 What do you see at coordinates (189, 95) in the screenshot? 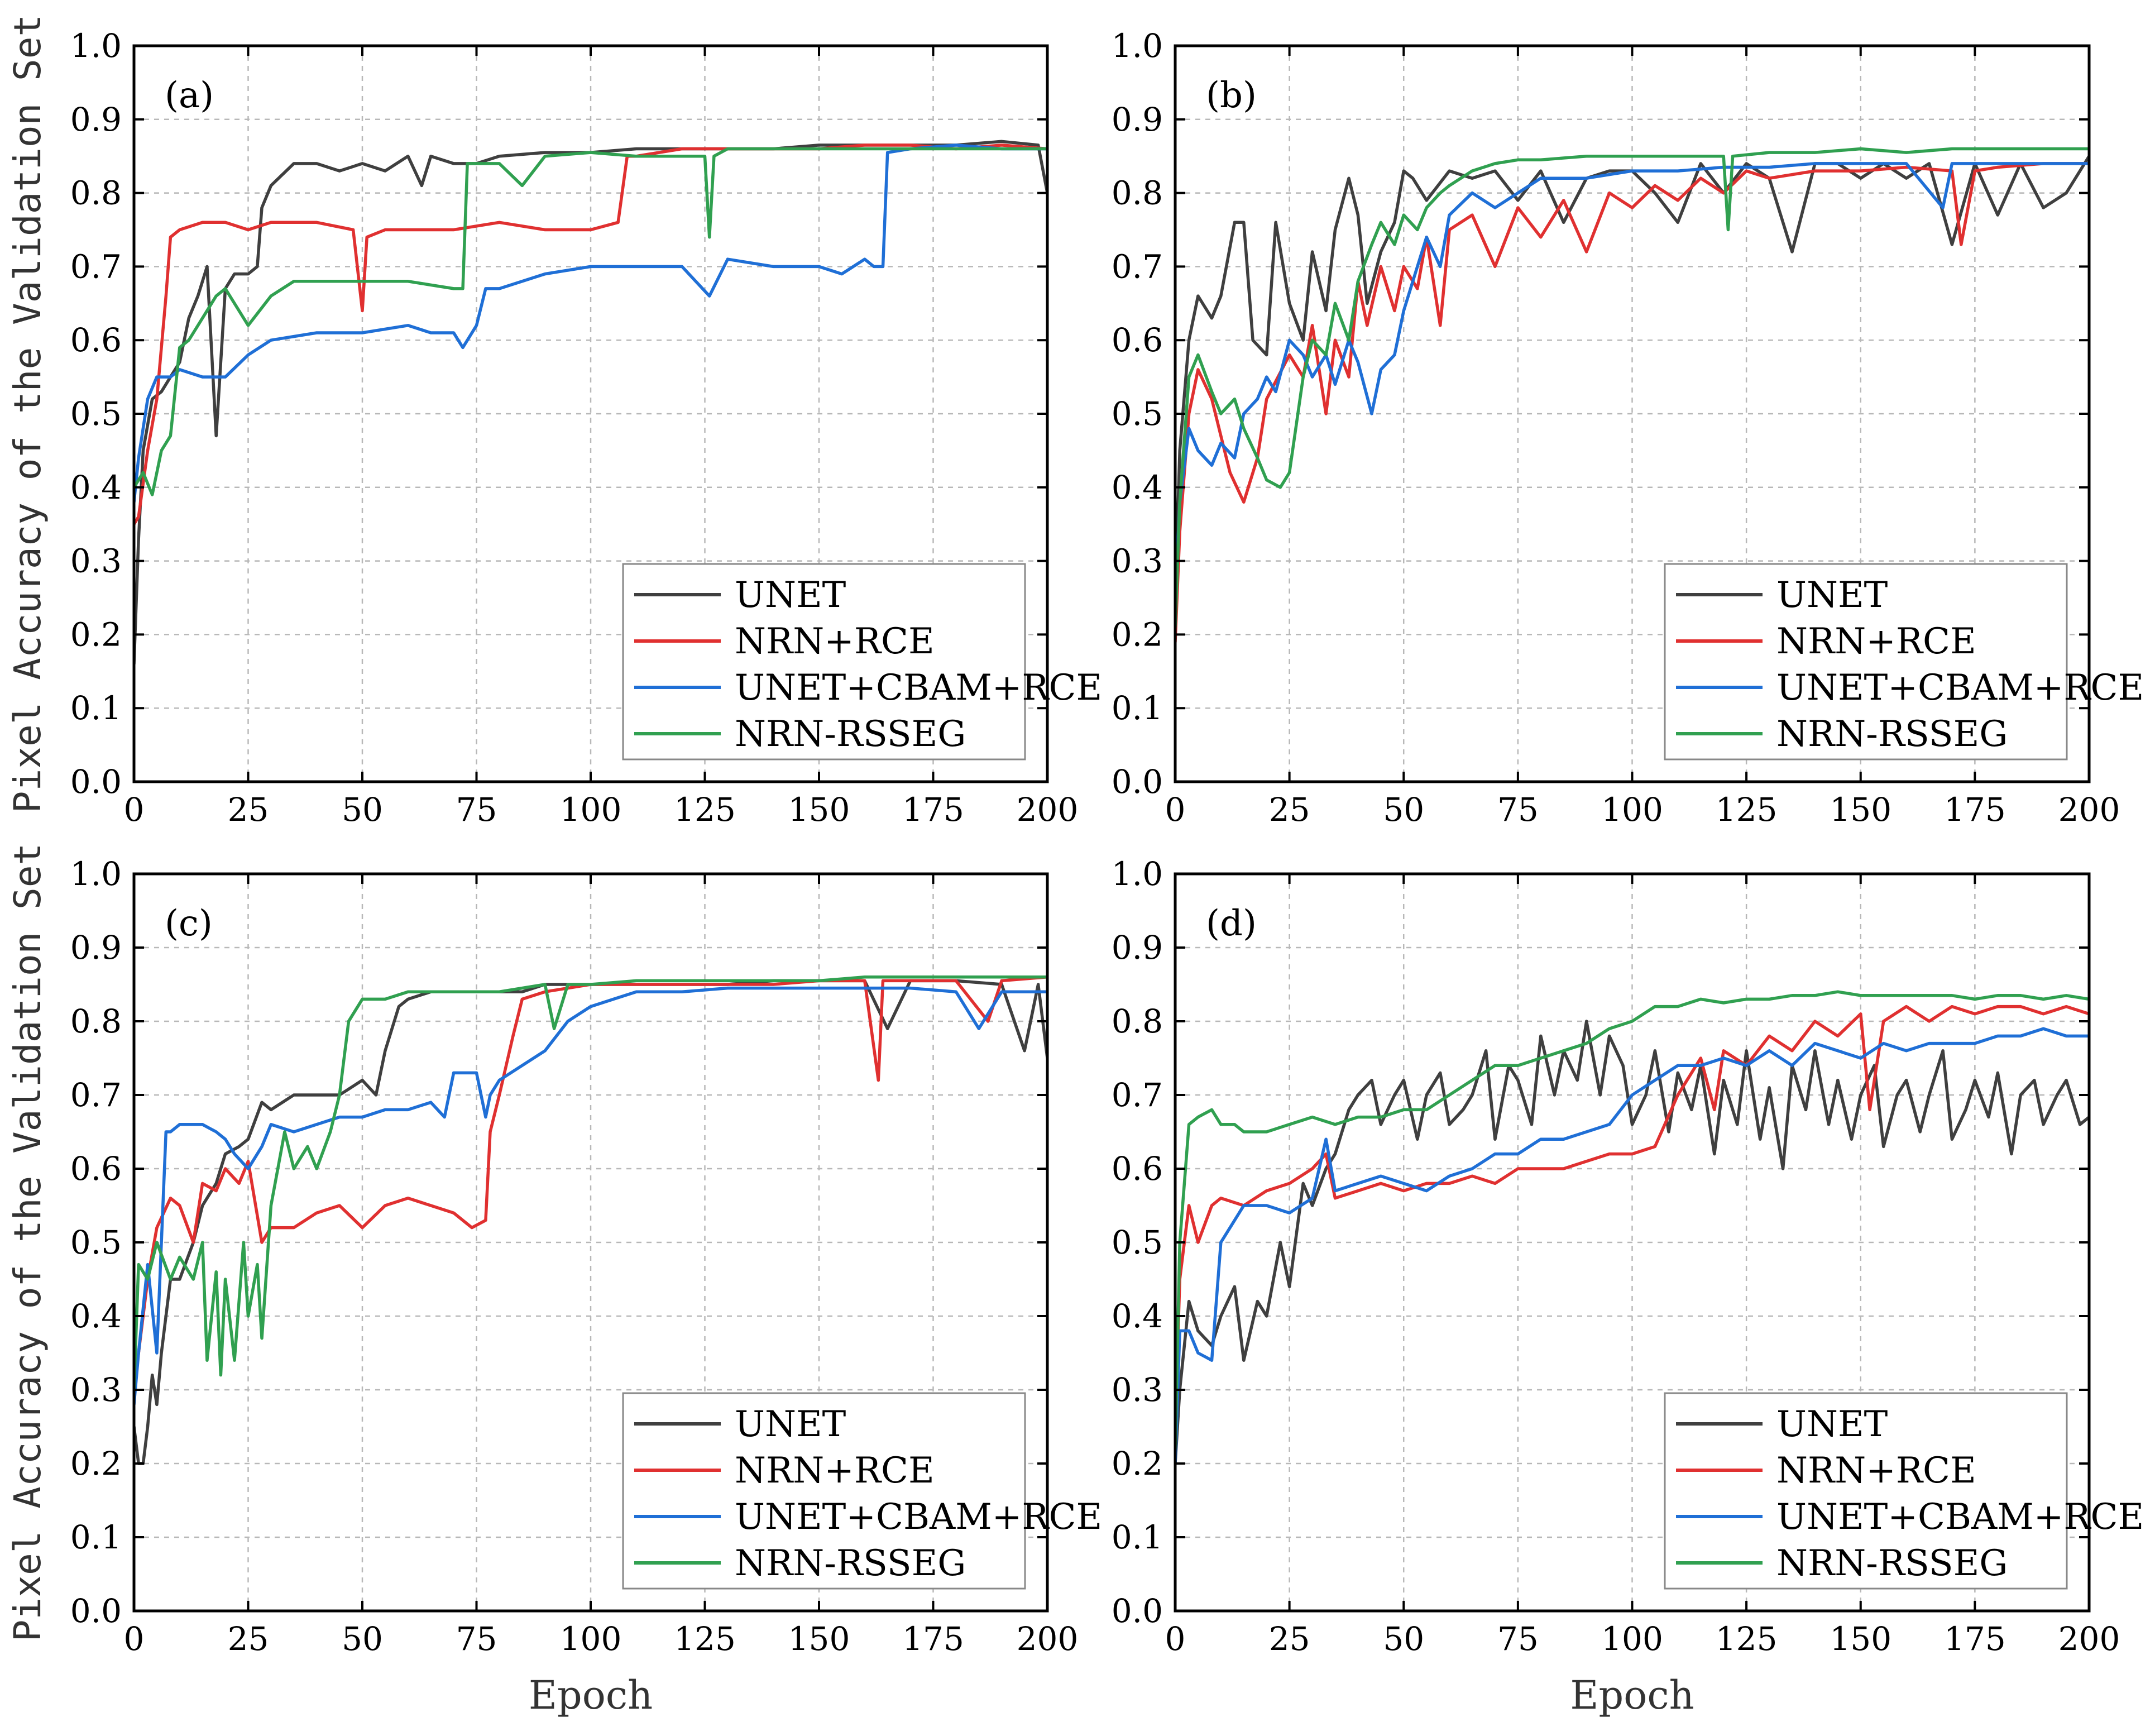
I see `panel-label: (a)` at bounding box center [189, 95].